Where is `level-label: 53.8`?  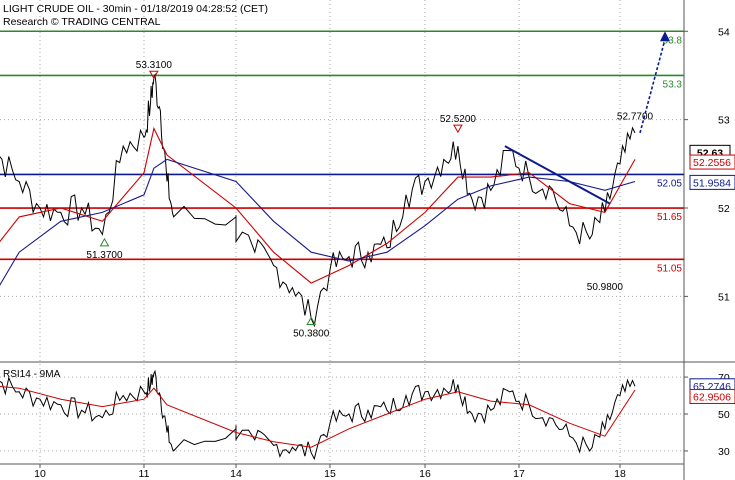 level-label: 53.8 is located at coordinates (673, 40).